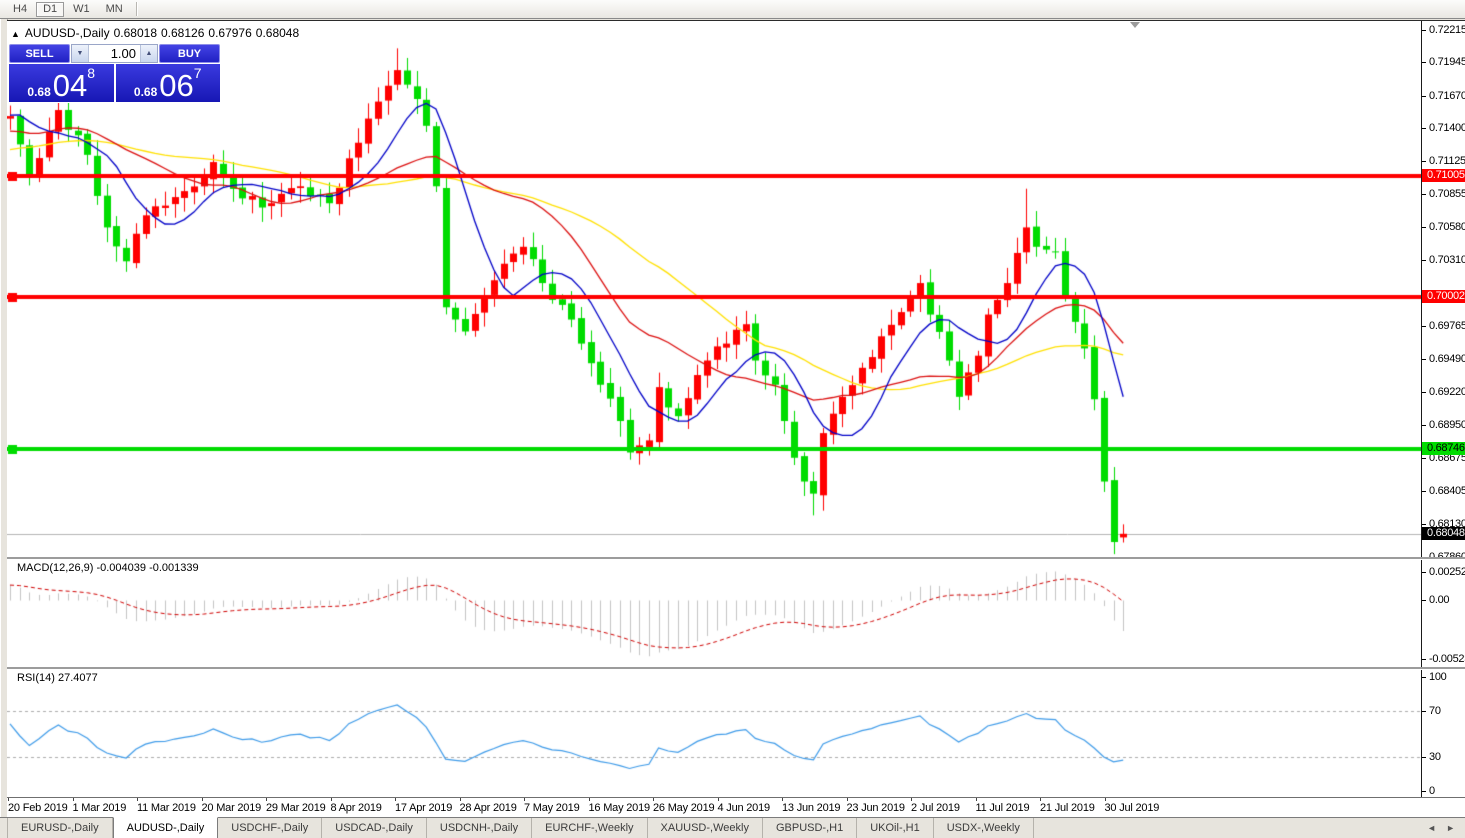  Describe the element at coordinates (80, 53) in the screenshot. I see `volume-decrease-button: ▼` at that location.